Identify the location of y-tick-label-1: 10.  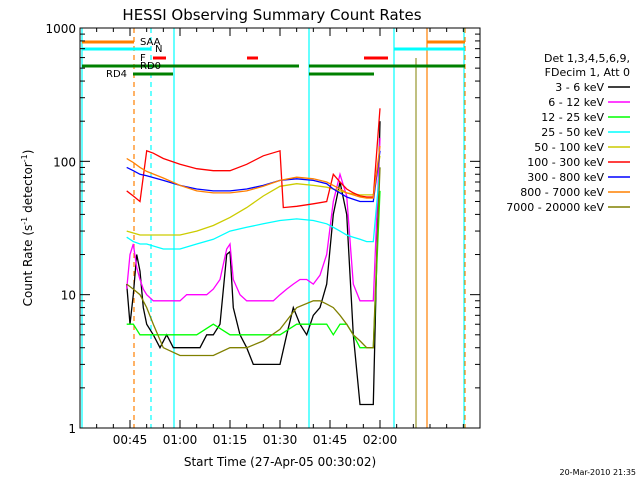
(68, 296).